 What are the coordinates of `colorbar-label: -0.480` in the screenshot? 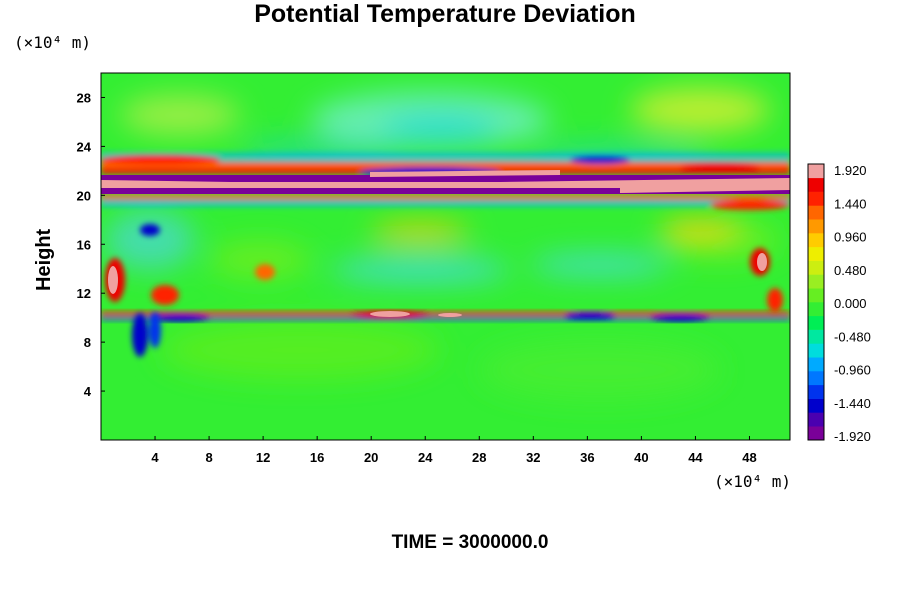 It's located at (852, 336).